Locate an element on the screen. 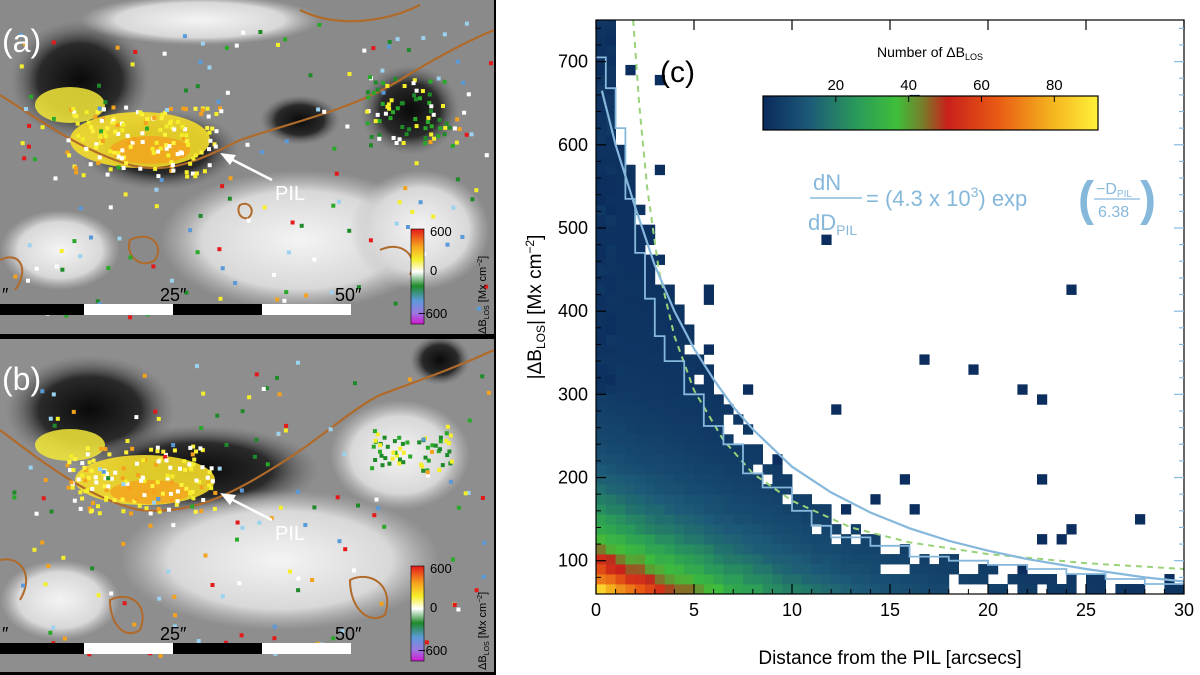 This screenshot has height=675, width=1200. panel-a-scale-tick-0: ″ is located at coordinates (5, 295).